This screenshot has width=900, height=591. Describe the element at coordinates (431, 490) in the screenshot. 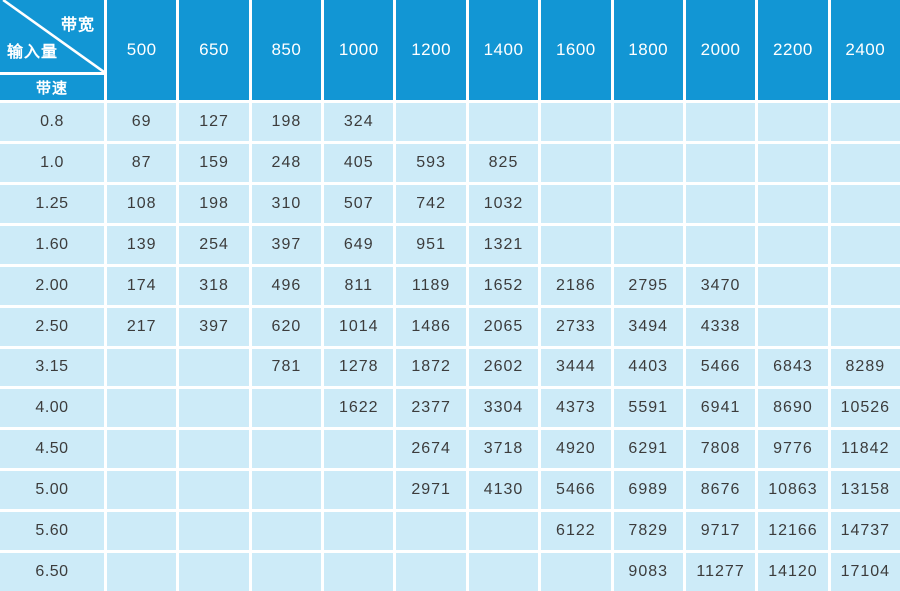

I see `table-cell: 2971` at that location.